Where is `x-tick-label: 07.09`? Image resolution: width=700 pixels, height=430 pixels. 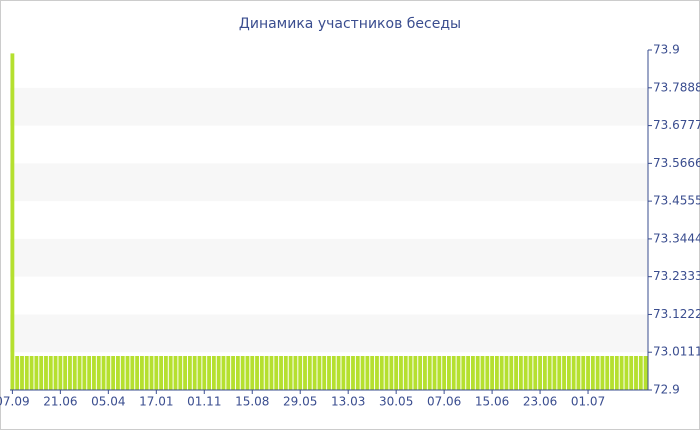
x-tick-label: 07.09 is located at coordinates (15, 402).